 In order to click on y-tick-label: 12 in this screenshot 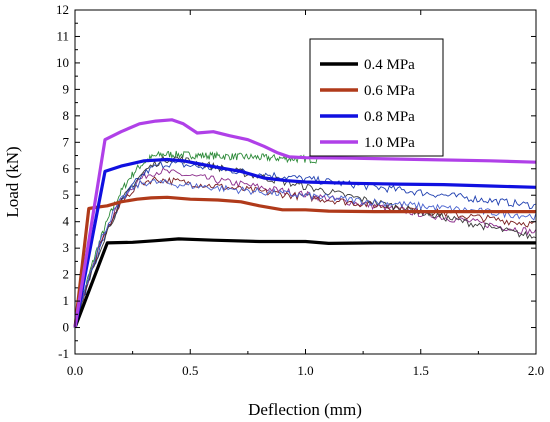, I will do `click(62, 9)`.